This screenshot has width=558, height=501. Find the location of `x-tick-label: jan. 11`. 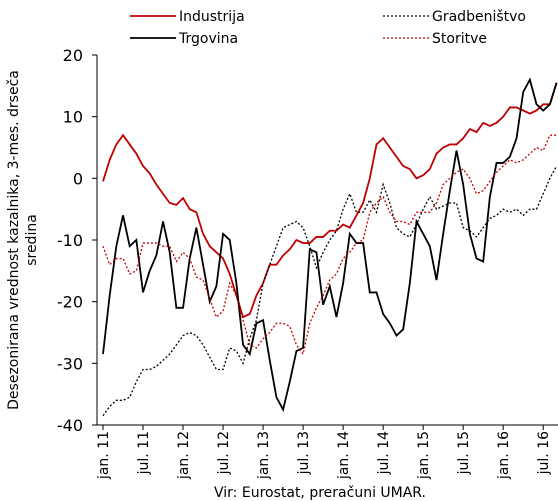

x-tick-label: jan. 11 is located at coordinates (104, 455).